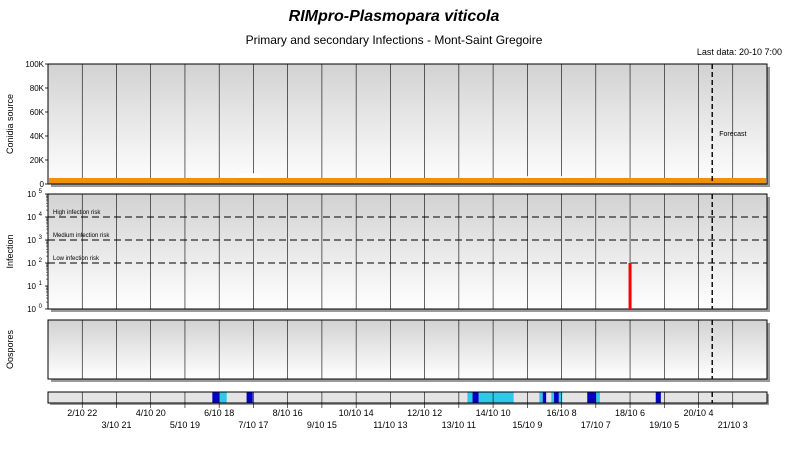  What do you see at coordinates (41, 307) in the screenshot?
I see `infection-ytick-exponent: 0` at bounding box center [41, 307].